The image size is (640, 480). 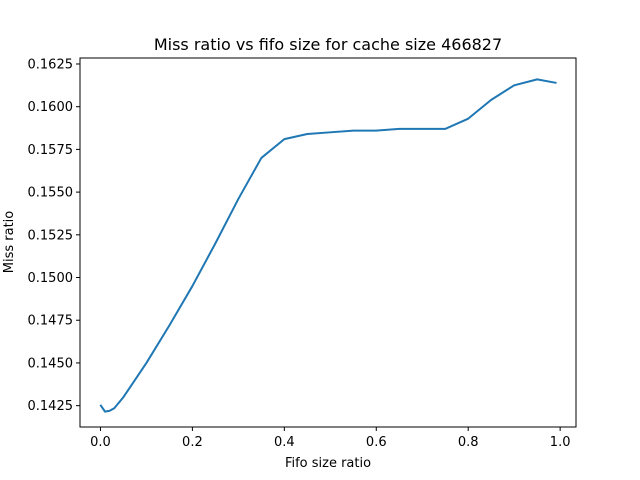 What do you see at coordinates (51, 406) in the screenshot?
I see `y-tick-label: 0.1425` at bounding box center [51, 406].